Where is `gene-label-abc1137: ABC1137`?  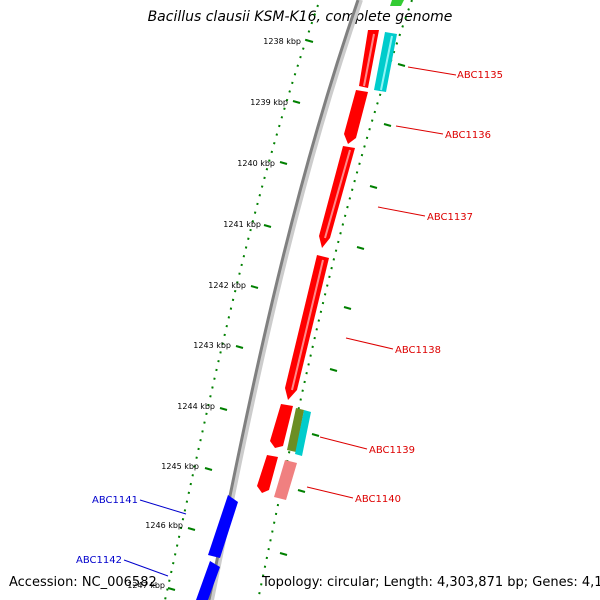 gene-label-abc1137: ABC1137 is located at coordinates (450, 217).